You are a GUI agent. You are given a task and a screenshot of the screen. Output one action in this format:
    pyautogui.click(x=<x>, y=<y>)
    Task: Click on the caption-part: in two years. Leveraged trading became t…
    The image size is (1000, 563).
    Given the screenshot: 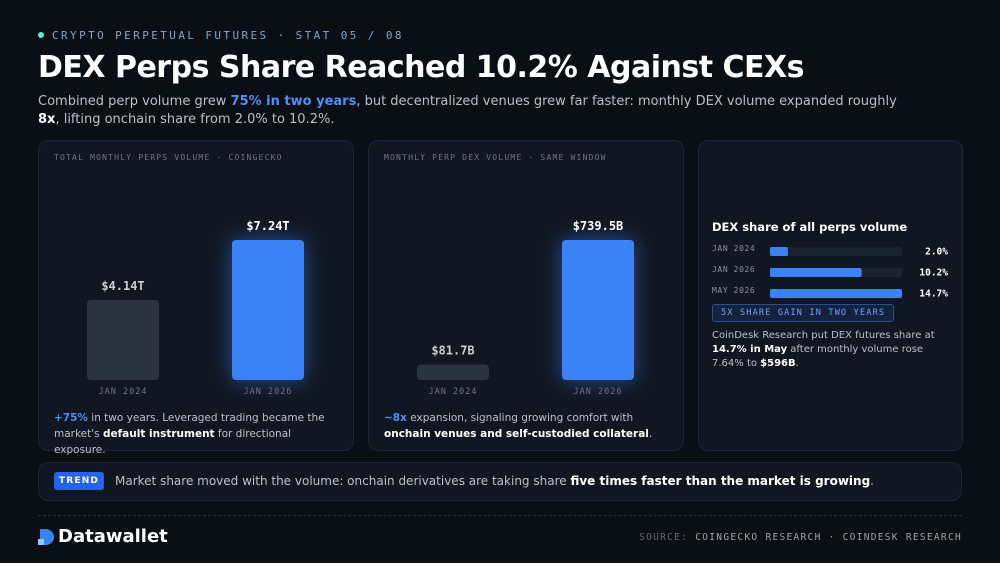 What is the action you would take?
    pyautogui.click(x=189, y=426)
    